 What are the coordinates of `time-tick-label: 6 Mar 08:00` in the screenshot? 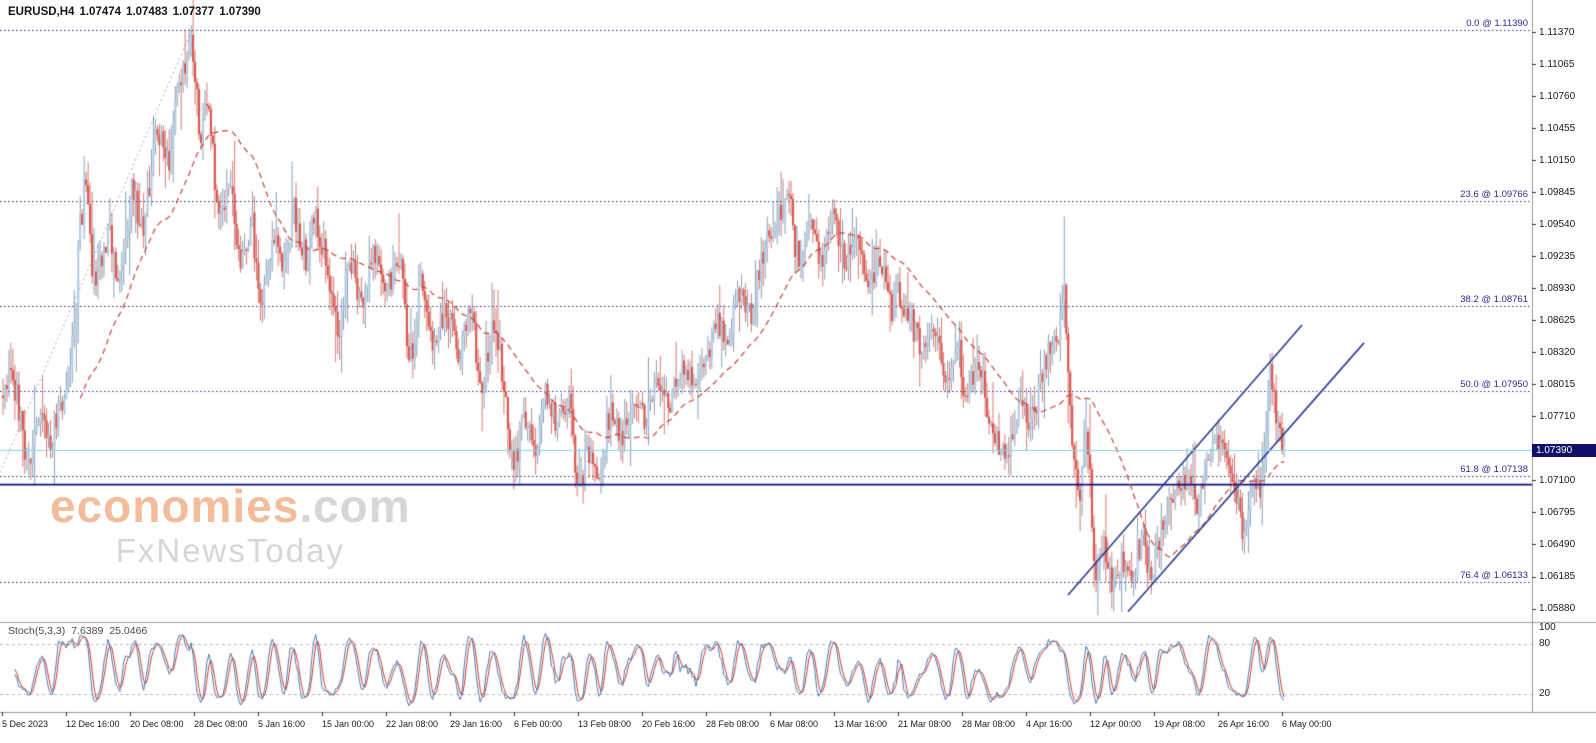 It's located at (794, 724).